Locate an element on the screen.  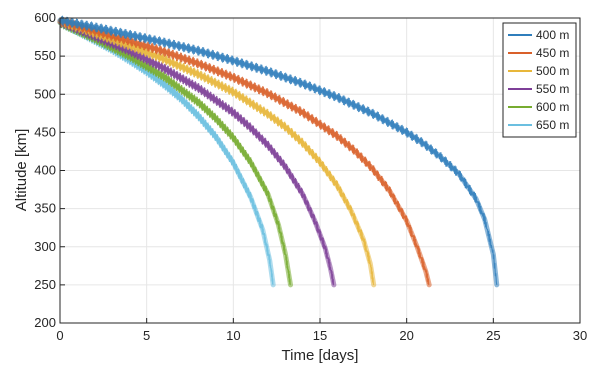
y-tick-label: 550 is located at coordinates (45, 55).